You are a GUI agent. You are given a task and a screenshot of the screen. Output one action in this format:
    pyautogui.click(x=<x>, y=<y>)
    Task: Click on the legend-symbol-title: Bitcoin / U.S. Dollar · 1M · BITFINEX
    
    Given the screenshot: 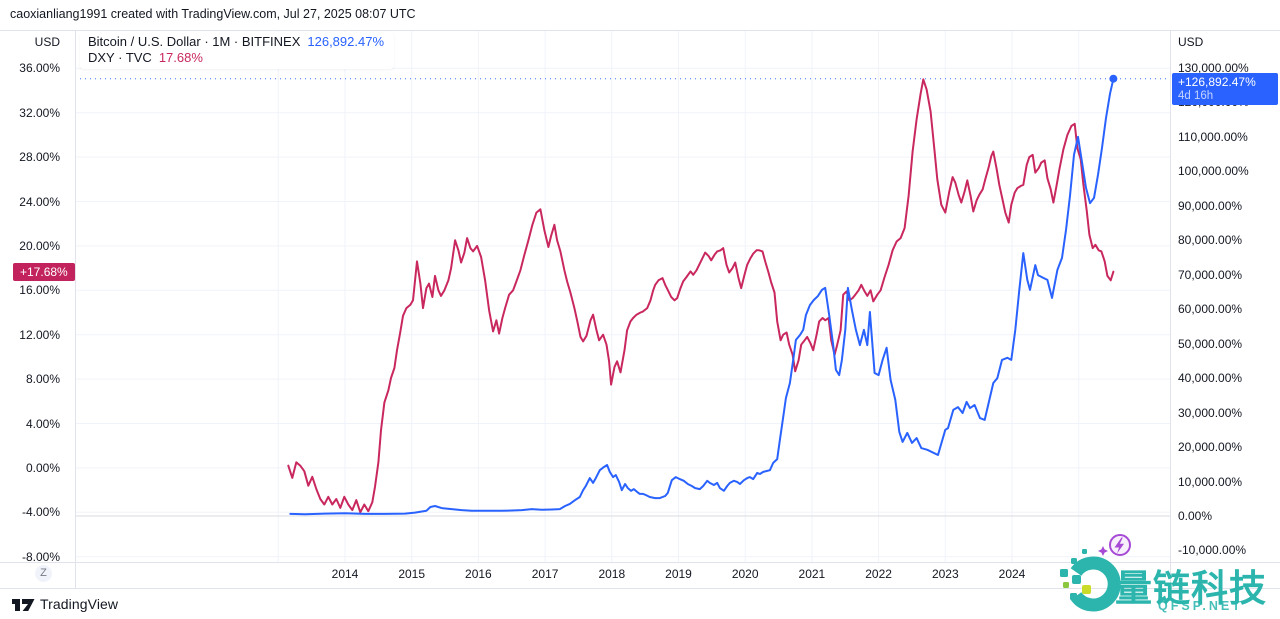 What is the action you would take?
    pyautogui.click(x=194, y=41)
    